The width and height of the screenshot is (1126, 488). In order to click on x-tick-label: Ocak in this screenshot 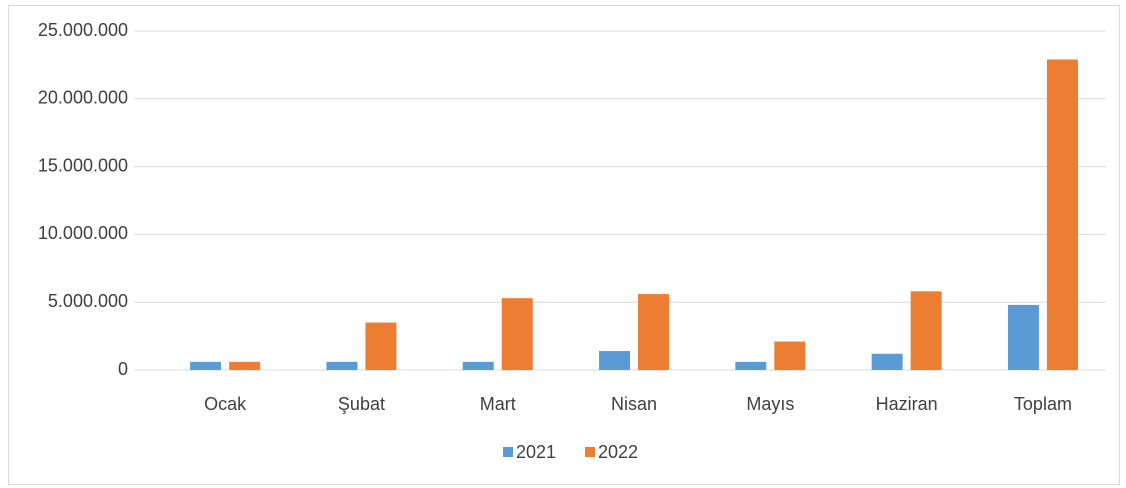, I will do `click(225, 404)`.